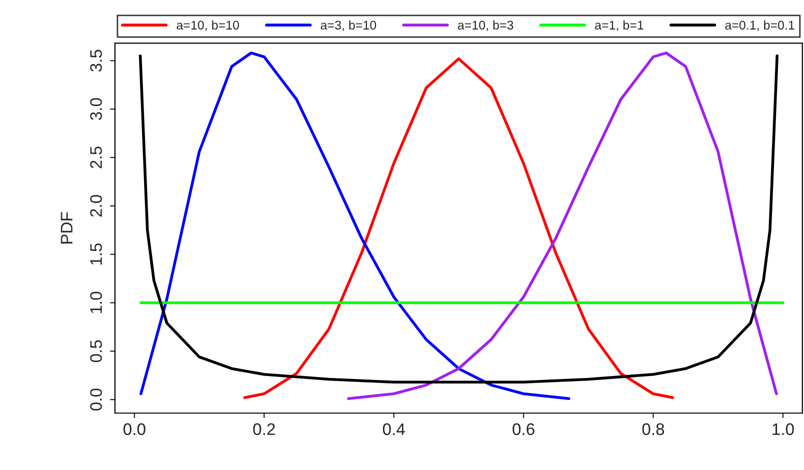  I want to click on legend-label: a=10, b=3, so click(486, 26).